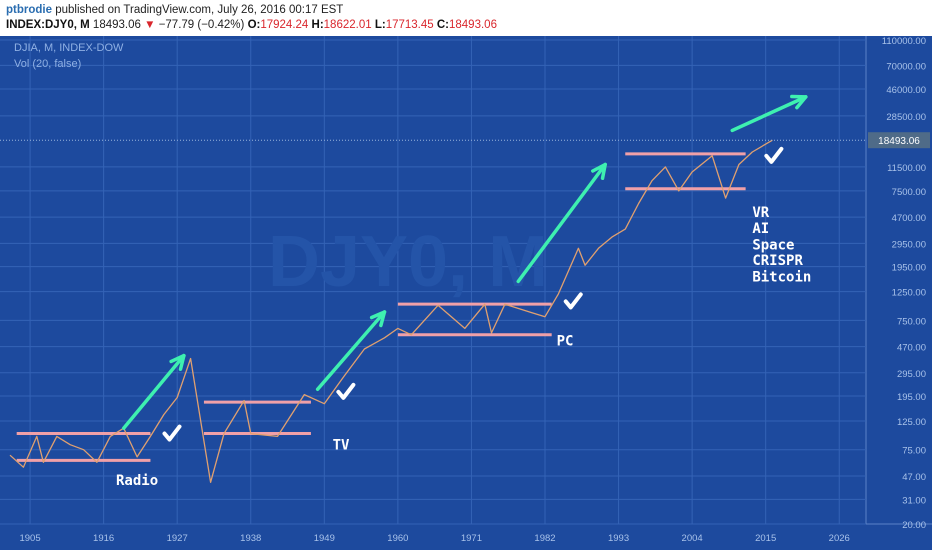  Describe the element at coordinates (471, 538) in the screenshot. I see `x-tick-label: 1971` at that location.